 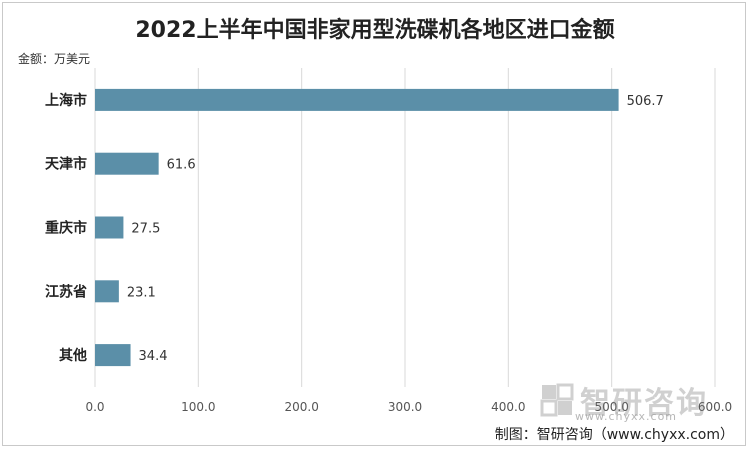 I want to click on x-tick-label: 200.0, so click(x=301, y=407).